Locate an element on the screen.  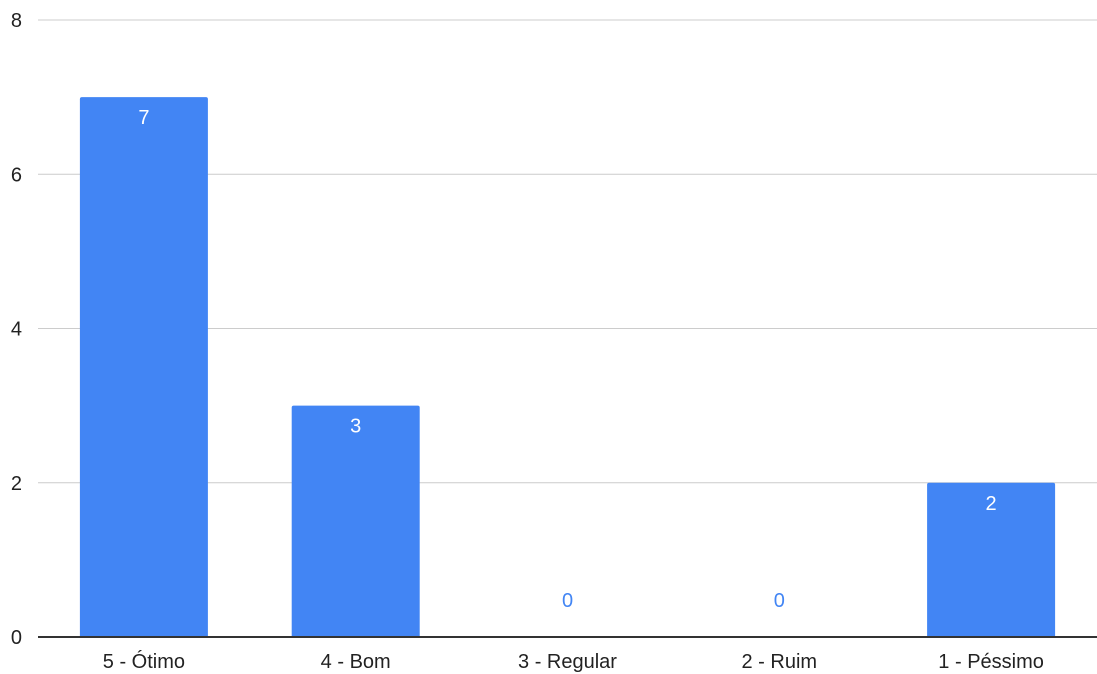
y-tick-label: 6 is located at coordinates (16, 175).